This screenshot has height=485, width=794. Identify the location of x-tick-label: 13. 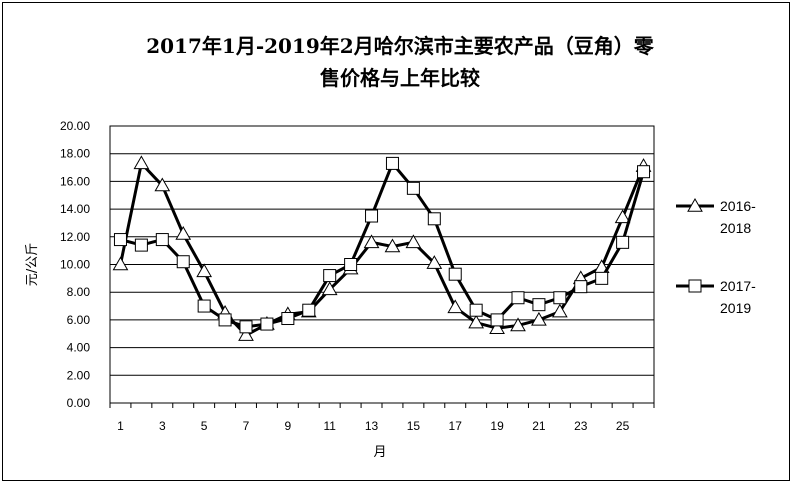
(372, 426).